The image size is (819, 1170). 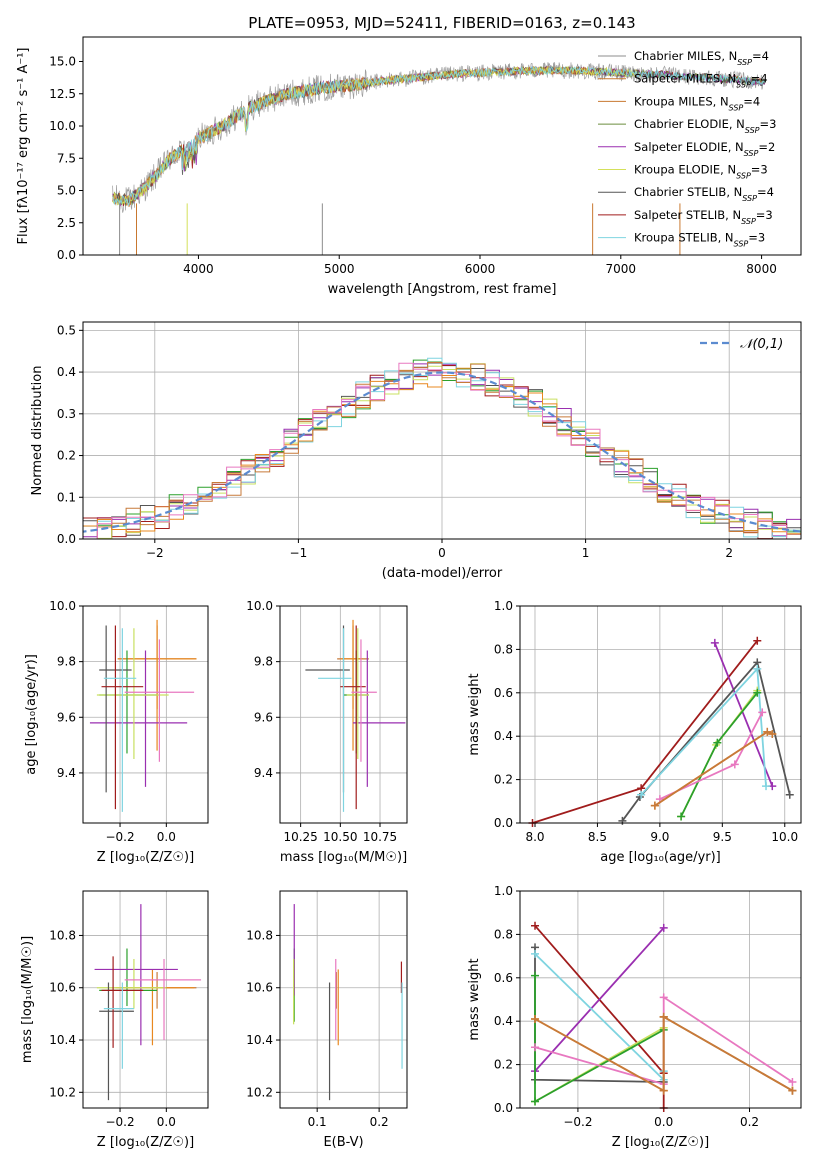 I want to click on y-tick-label: 9.6, so click(x=66, y=717).